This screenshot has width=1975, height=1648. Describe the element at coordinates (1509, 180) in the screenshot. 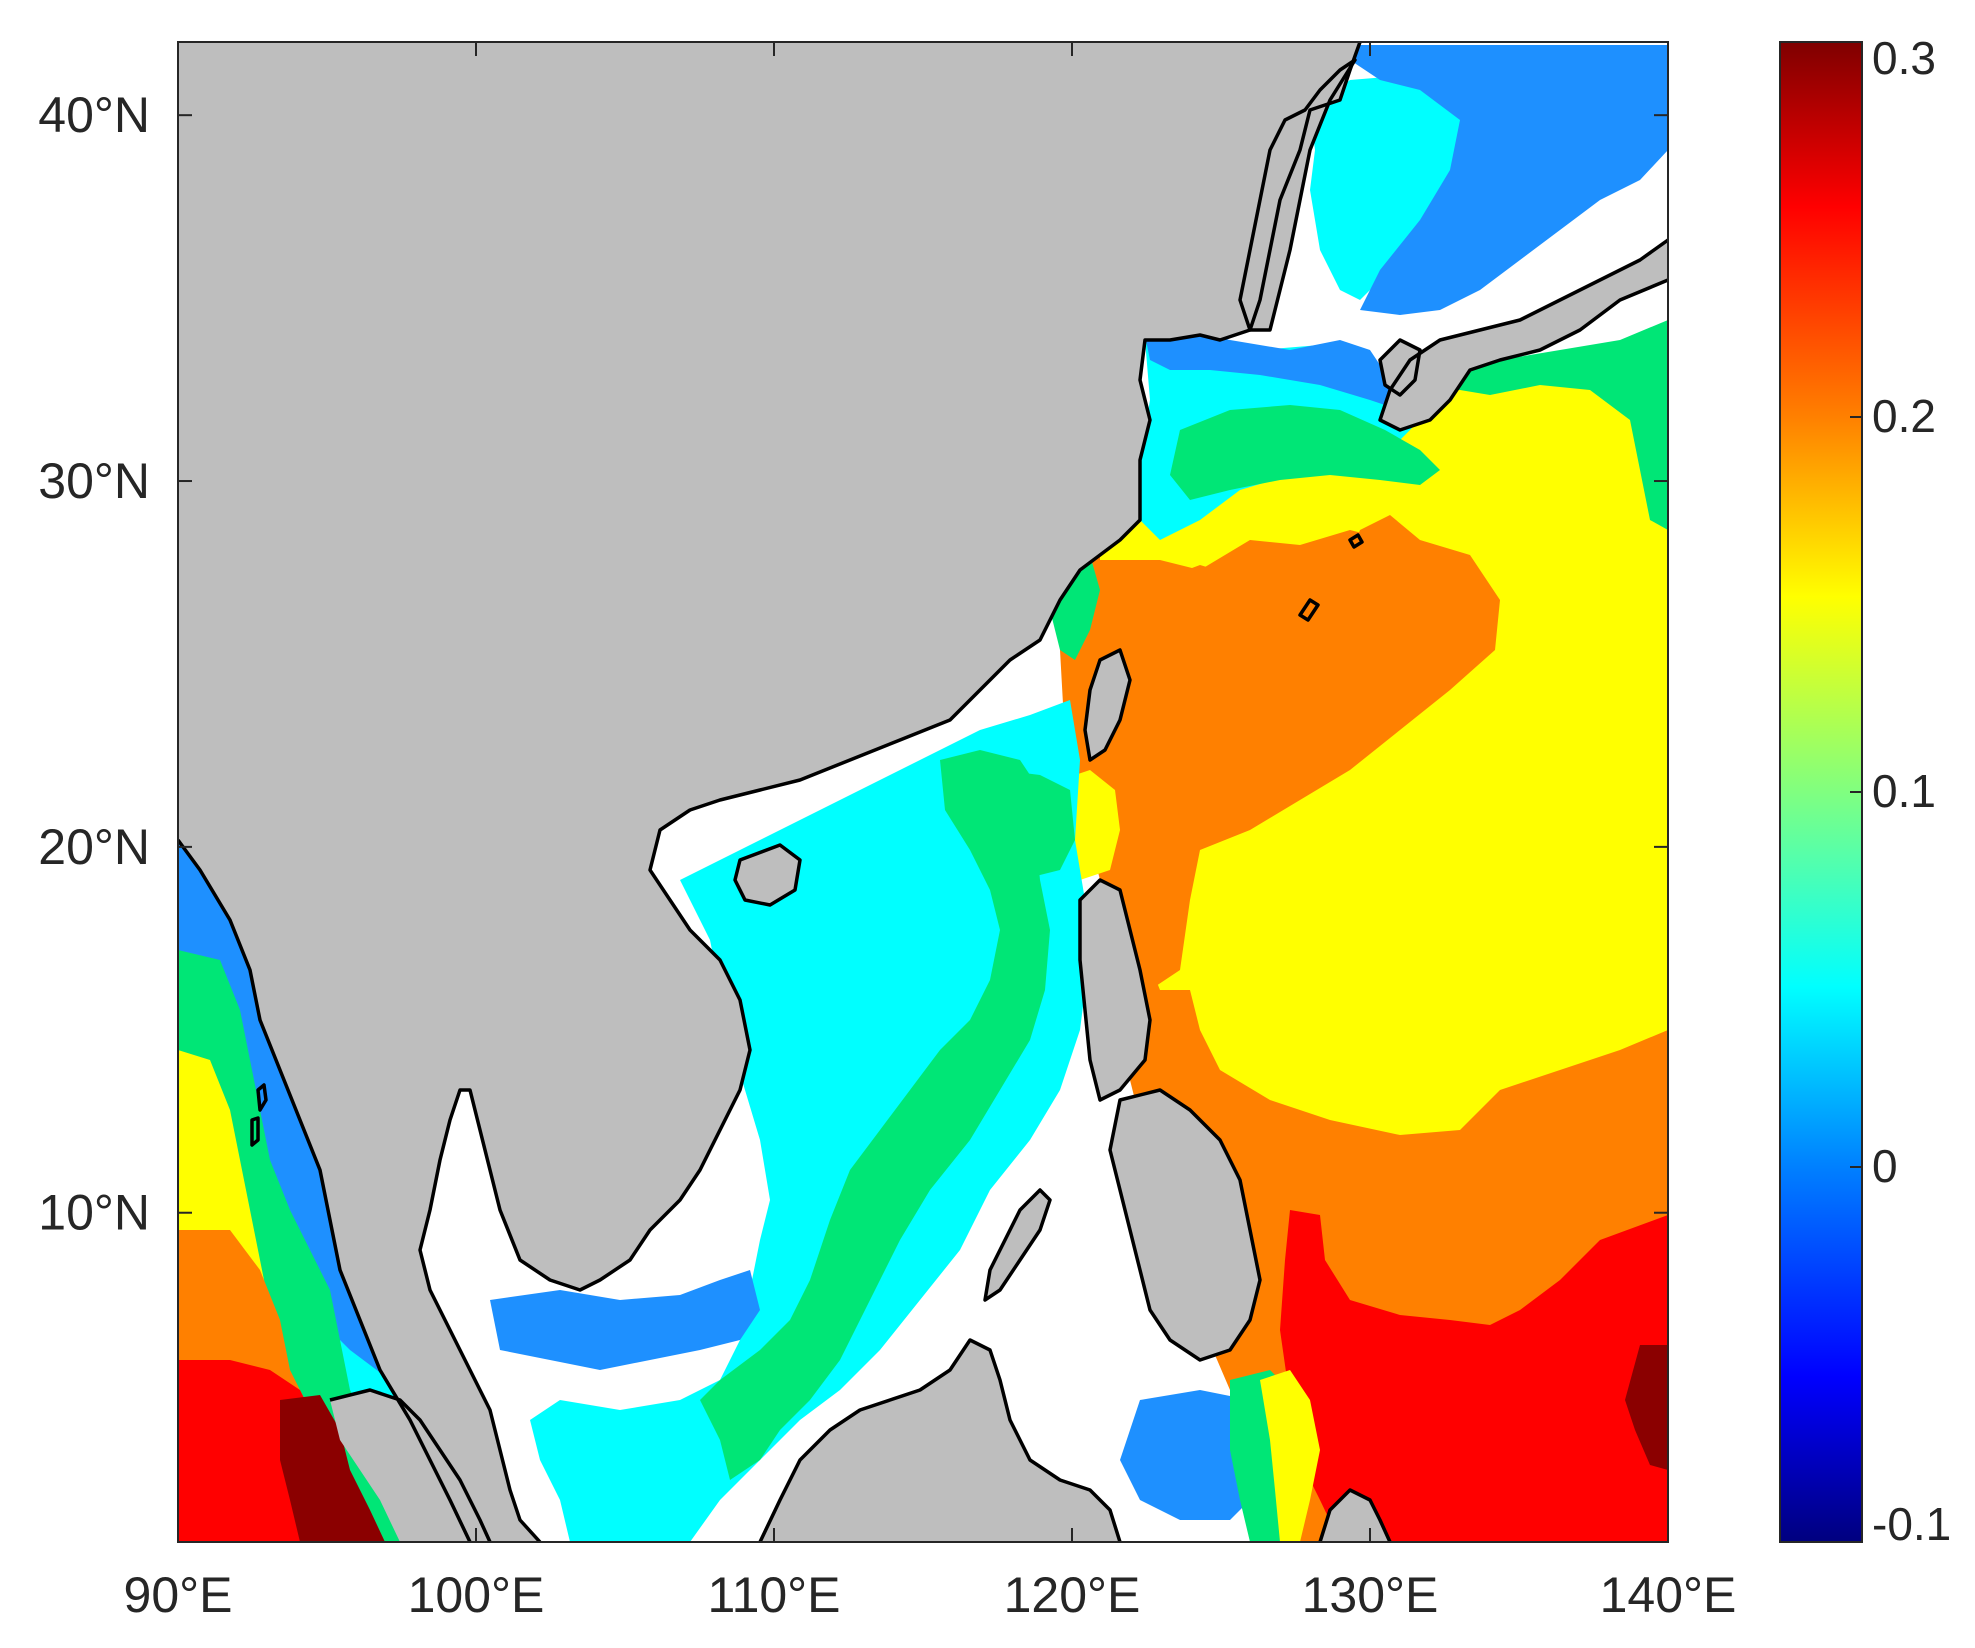

I see `field-blue-sea-of-japan` at that location.